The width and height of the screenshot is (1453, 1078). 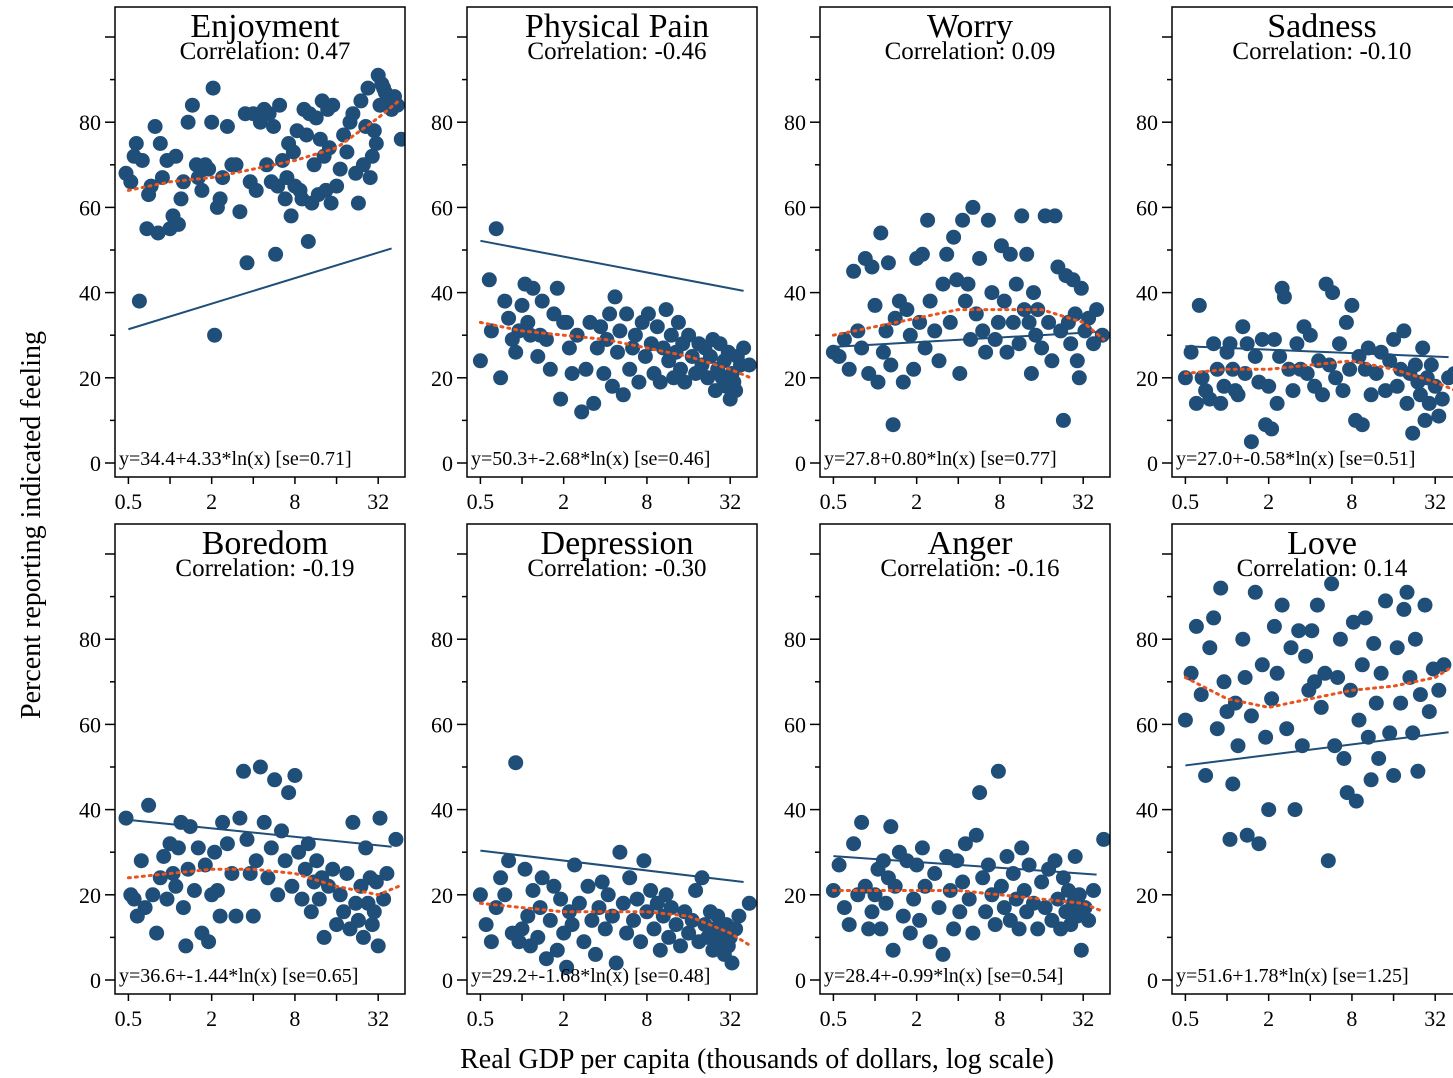 What do you see at coordinates (31, 525) in the screenshot?
I see `y-axis-title: Percent reporting indicated feeling` at bounding box center [31, 525].